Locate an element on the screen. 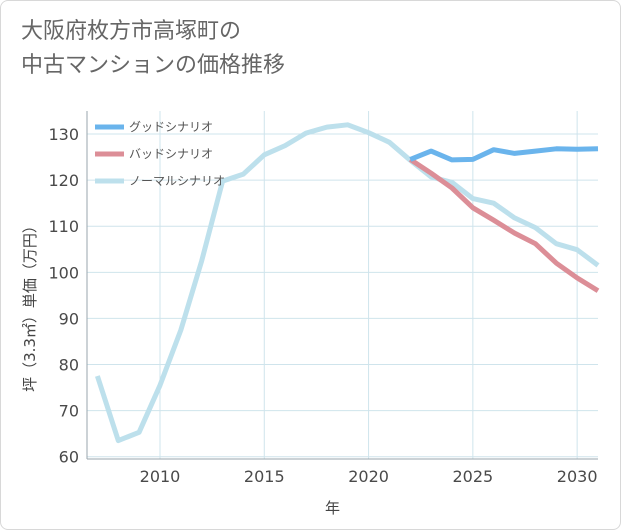 The image size is (621, 530). x-tick-label: 2020 is located at coordinates (368, 476).